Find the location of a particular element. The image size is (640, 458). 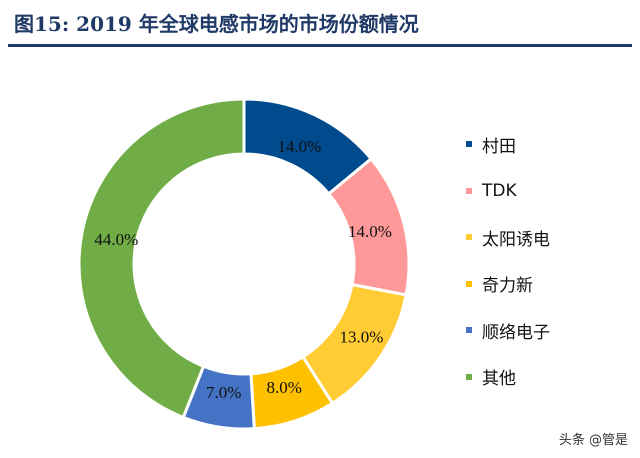

legend-item-4: 奇力新 is located at coordinates (508, 284).